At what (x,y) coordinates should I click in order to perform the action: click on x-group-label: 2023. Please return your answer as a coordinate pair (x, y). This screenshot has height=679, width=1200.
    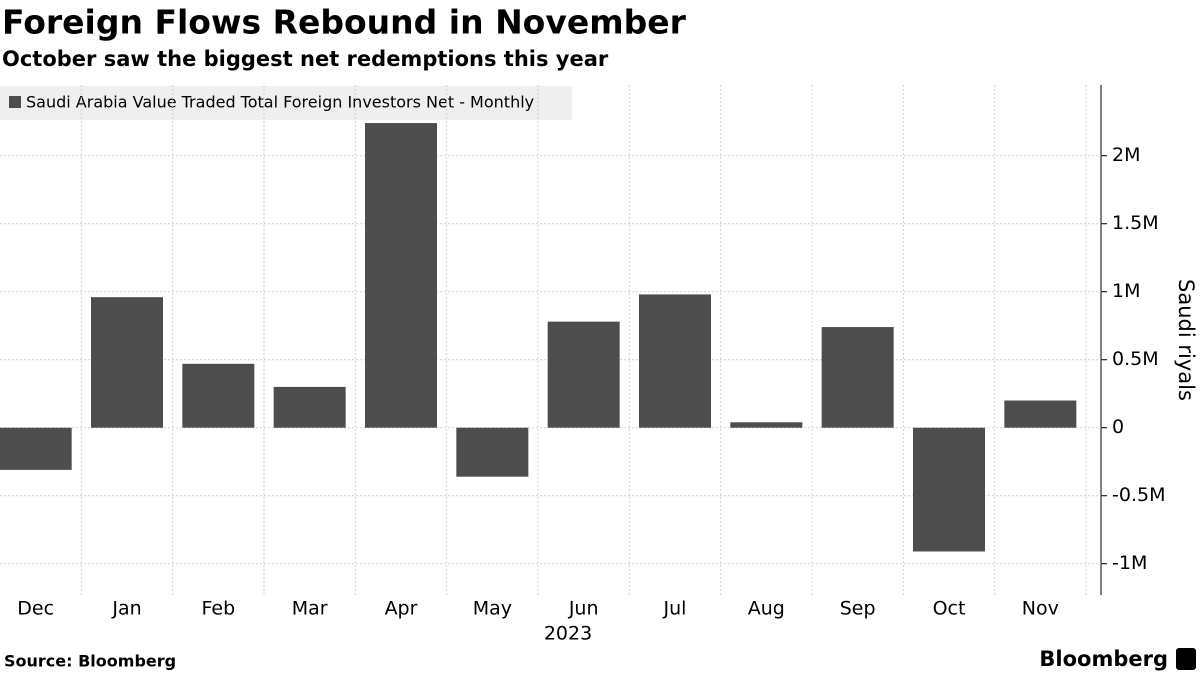
    Looking at the image, I should click on (568, 634).